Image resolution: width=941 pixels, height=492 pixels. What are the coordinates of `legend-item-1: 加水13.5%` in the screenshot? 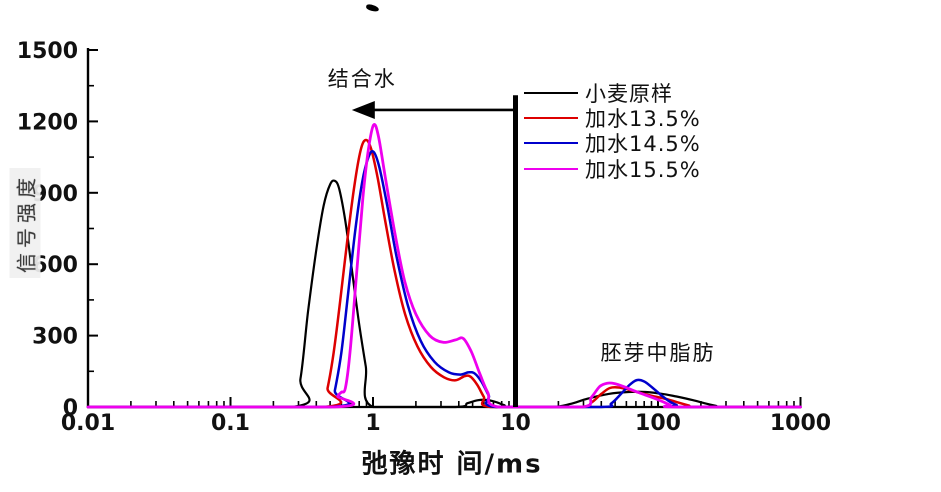 It's located at (612, 118).